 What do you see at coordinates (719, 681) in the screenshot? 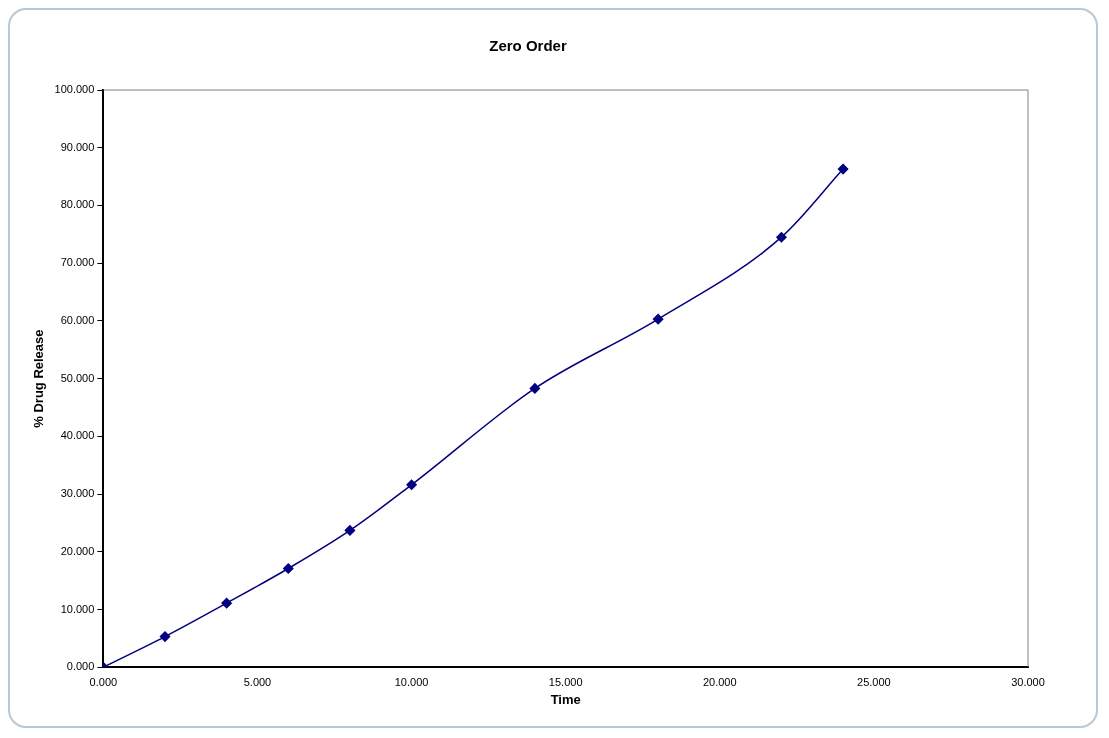
I see `x-tick-label: 20.000` at bounding box center [719, 681].